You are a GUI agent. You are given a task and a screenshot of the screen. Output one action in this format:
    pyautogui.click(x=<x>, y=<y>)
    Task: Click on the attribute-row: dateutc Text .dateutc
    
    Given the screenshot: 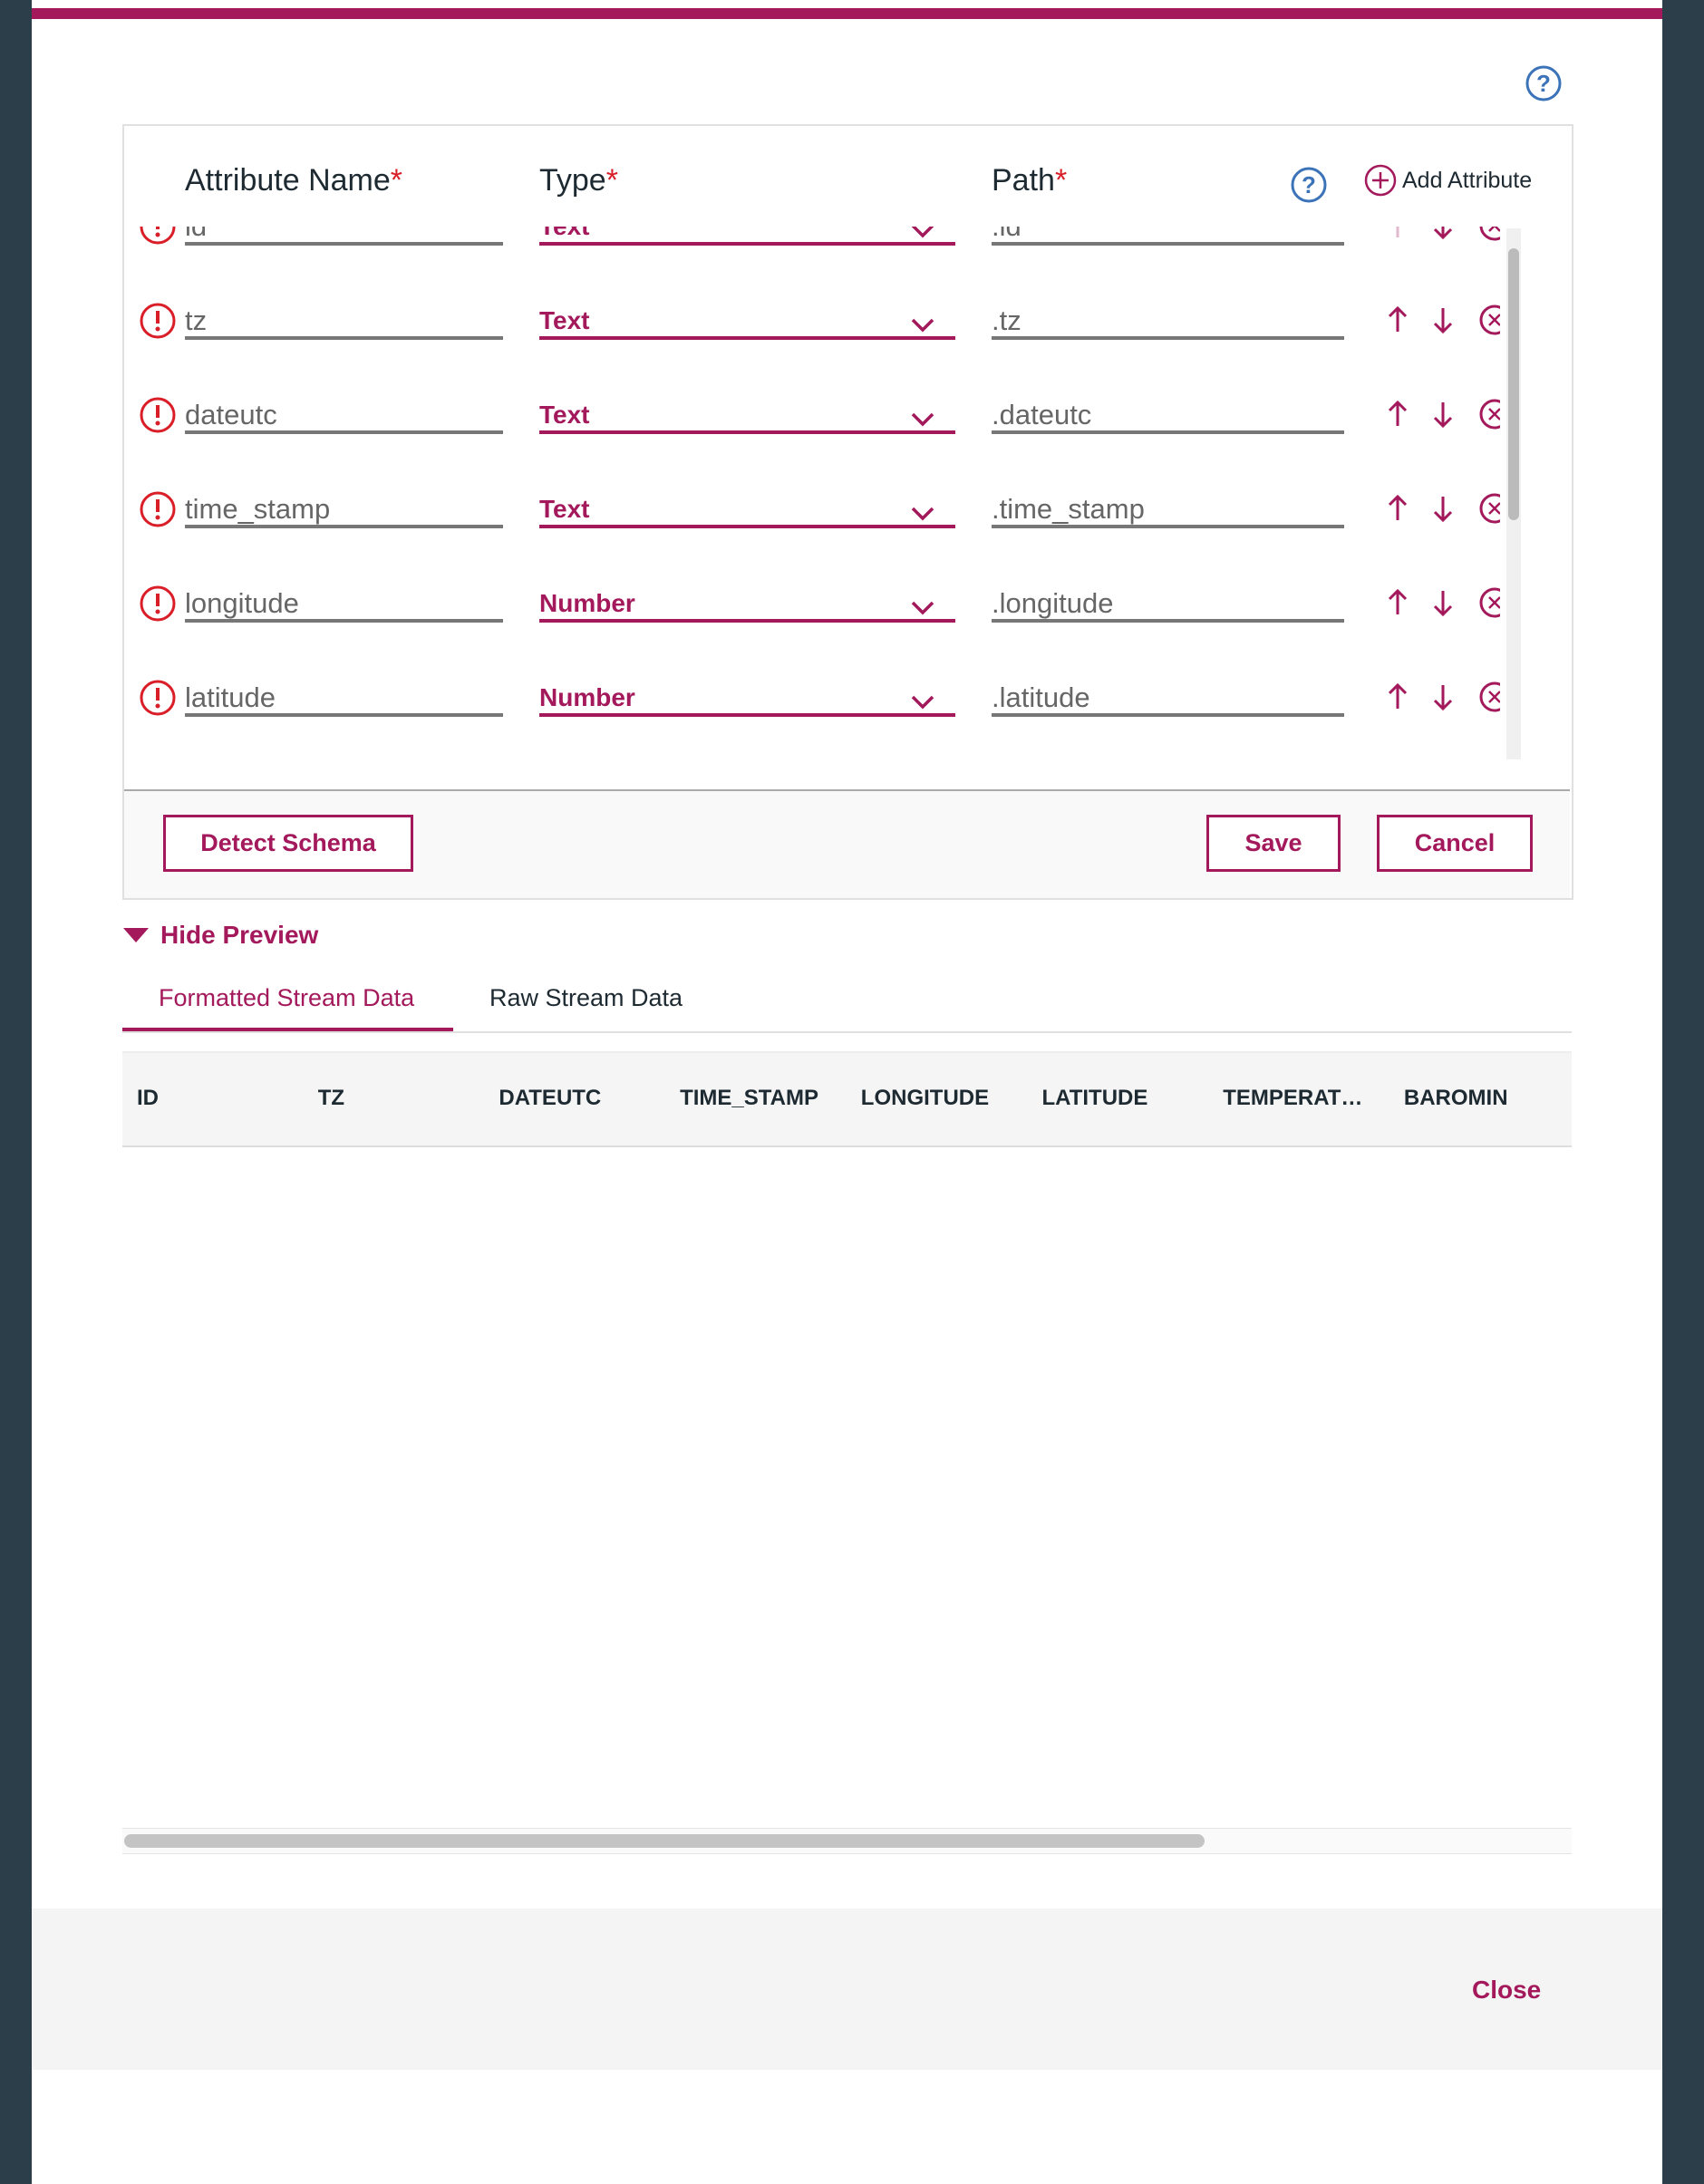 What is the action you would take?
    pyautogui.click(x=811, y=430)
    